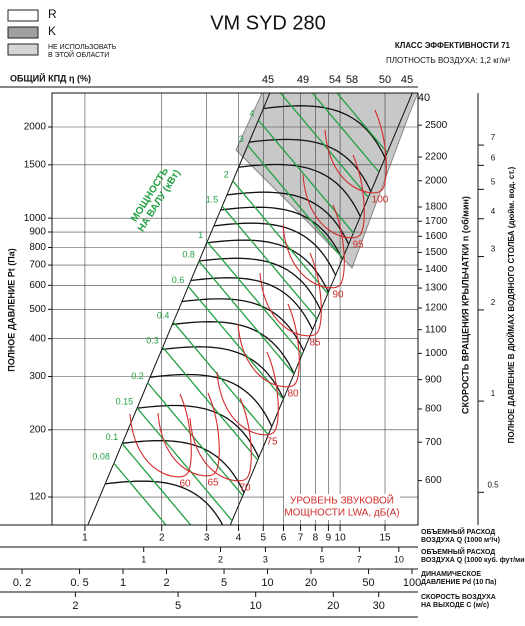 Image resolution: width=525 pixels, height=626 pixels. Describe the element at coordinates (152, 341) in the screenshot. I see `power-label: 0.3` at that location.